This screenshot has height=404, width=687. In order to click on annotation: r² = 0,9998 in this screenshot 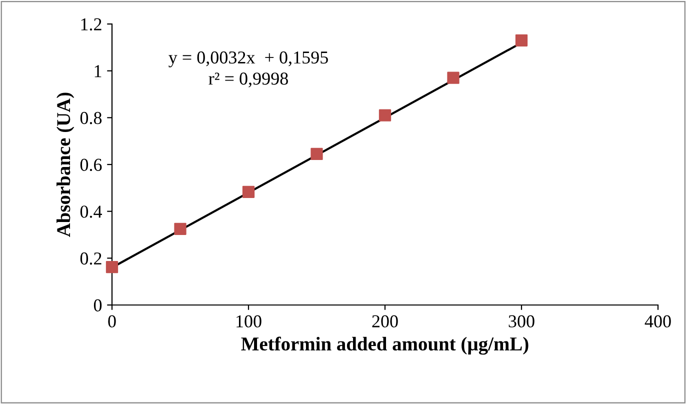, I will do `click(248, 80)`.